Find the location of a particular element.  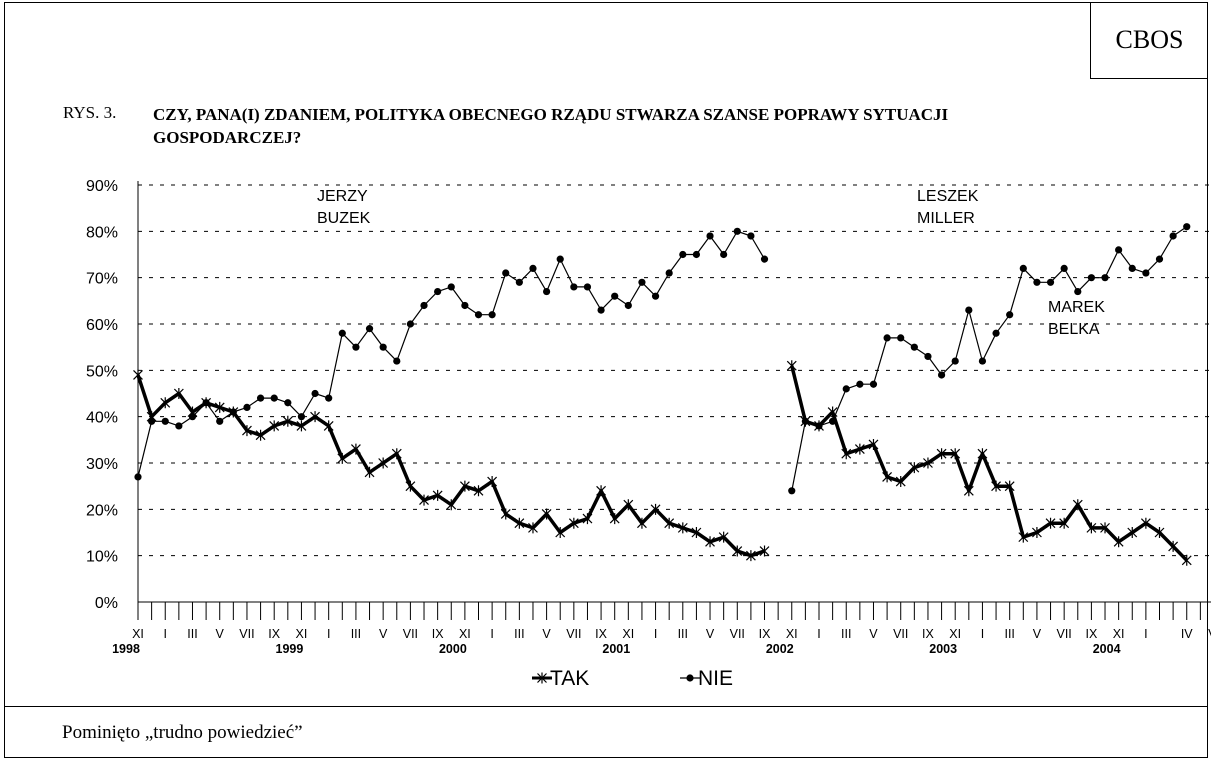

y-tick-label: 10% is located at coordinates (102, 557).